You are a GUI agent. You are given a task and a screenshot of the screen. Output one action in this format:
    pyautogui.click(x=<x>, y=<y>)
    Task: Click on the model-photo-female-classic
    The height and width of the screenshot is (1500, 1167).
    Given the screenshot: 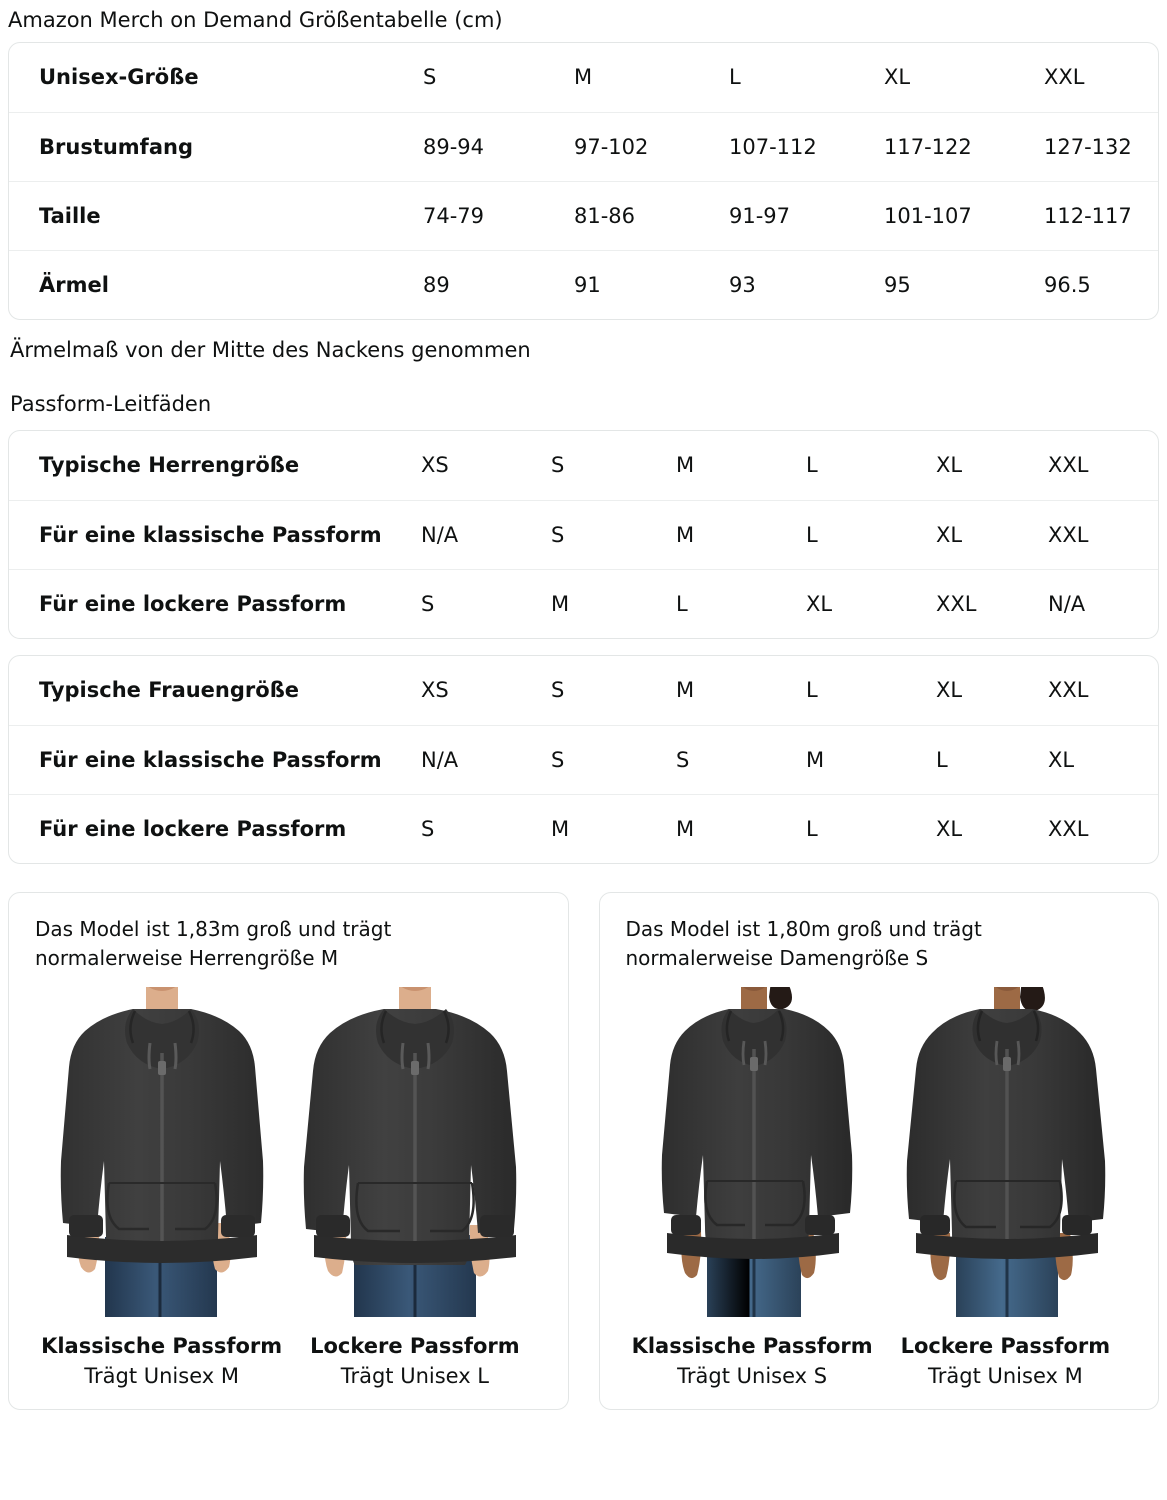 What is the action you would take?
    pyautogui.click(x=752, y=1152)
    